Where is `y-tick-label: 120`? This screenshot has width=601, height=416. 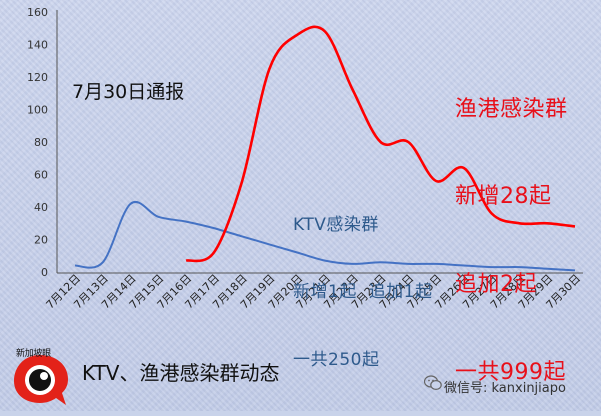 y-tick-label: 120 is located at coordinates (37, 77).